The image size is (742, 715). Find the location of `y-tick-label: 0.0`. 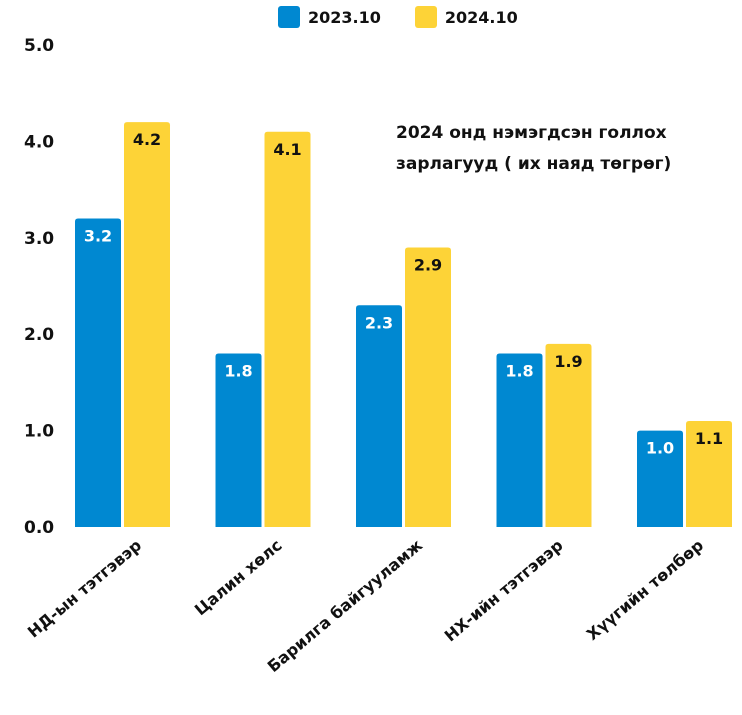

y-tick-label: 0.0 is located at coordinates (39, 528).